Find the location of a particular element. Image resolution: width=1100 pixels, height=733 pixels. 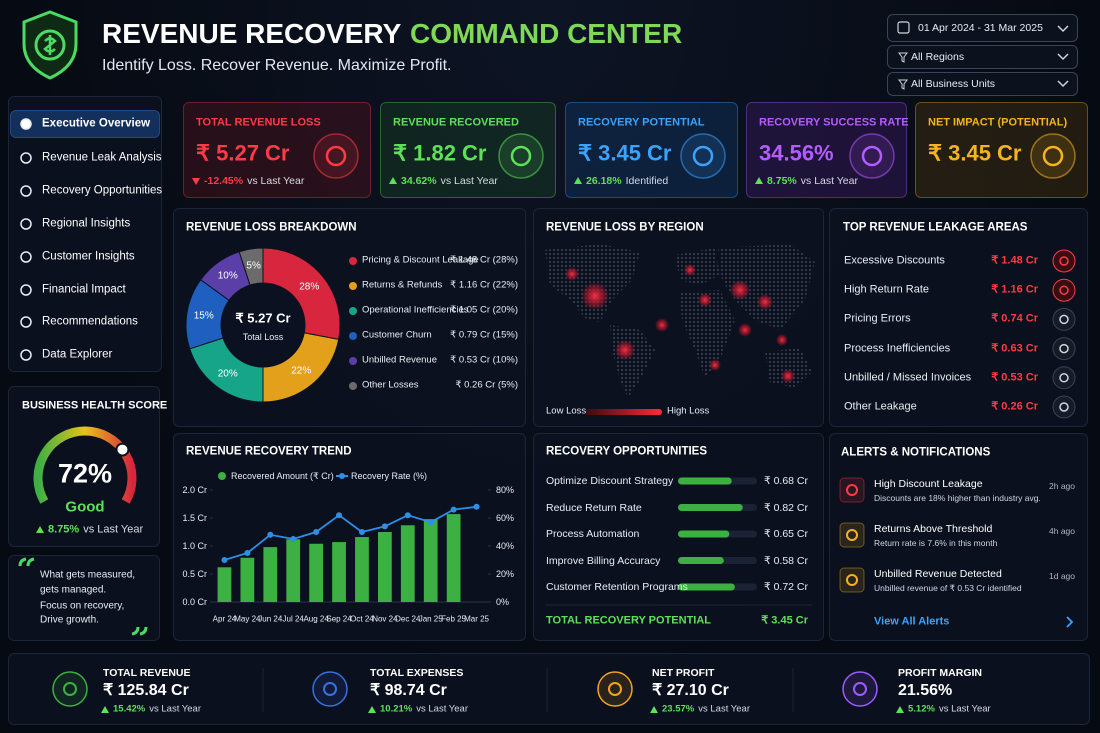

change-line: 8.75% vs Last Year is located at coordinates (812, 181).